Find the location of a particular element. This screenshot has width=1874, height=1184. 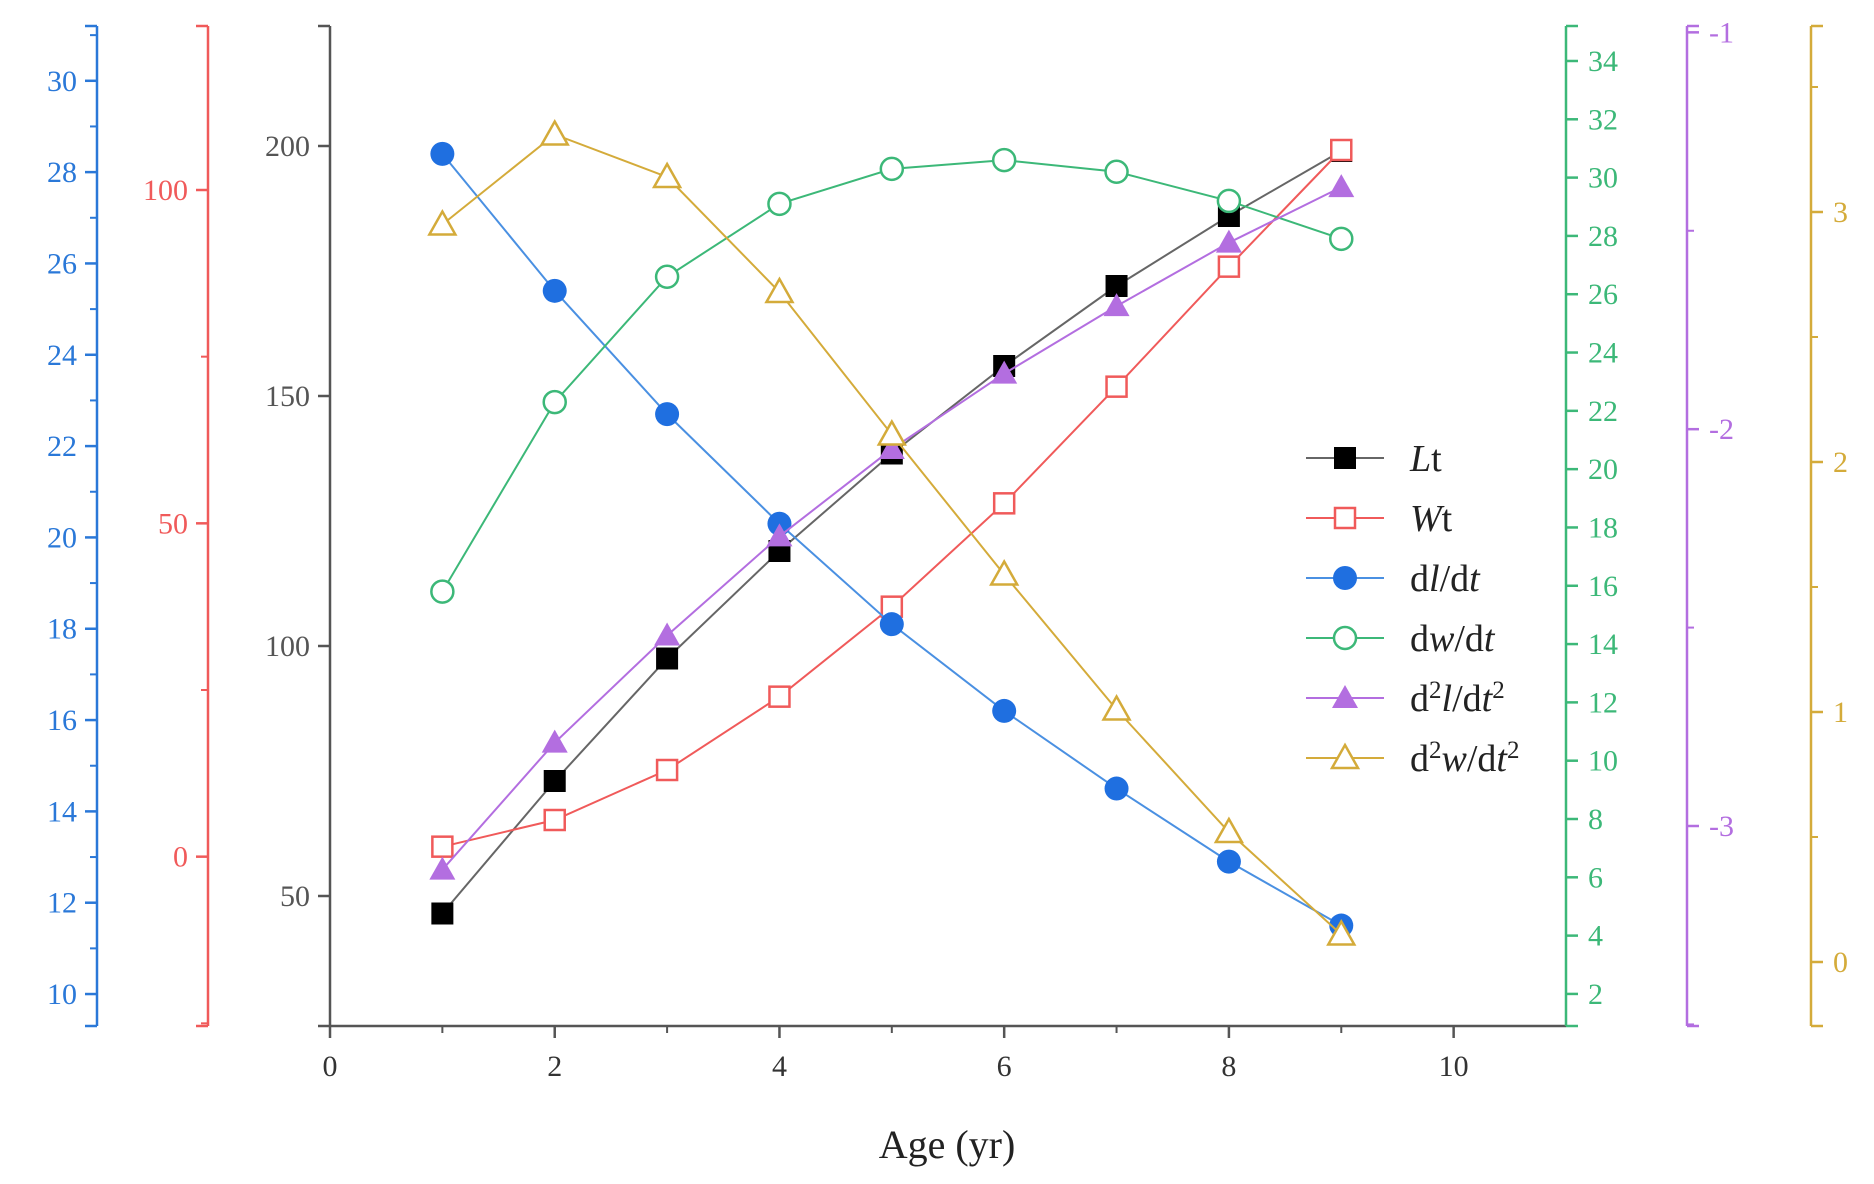

blue-tick-label: 10 is located at coordinates (62, 994).